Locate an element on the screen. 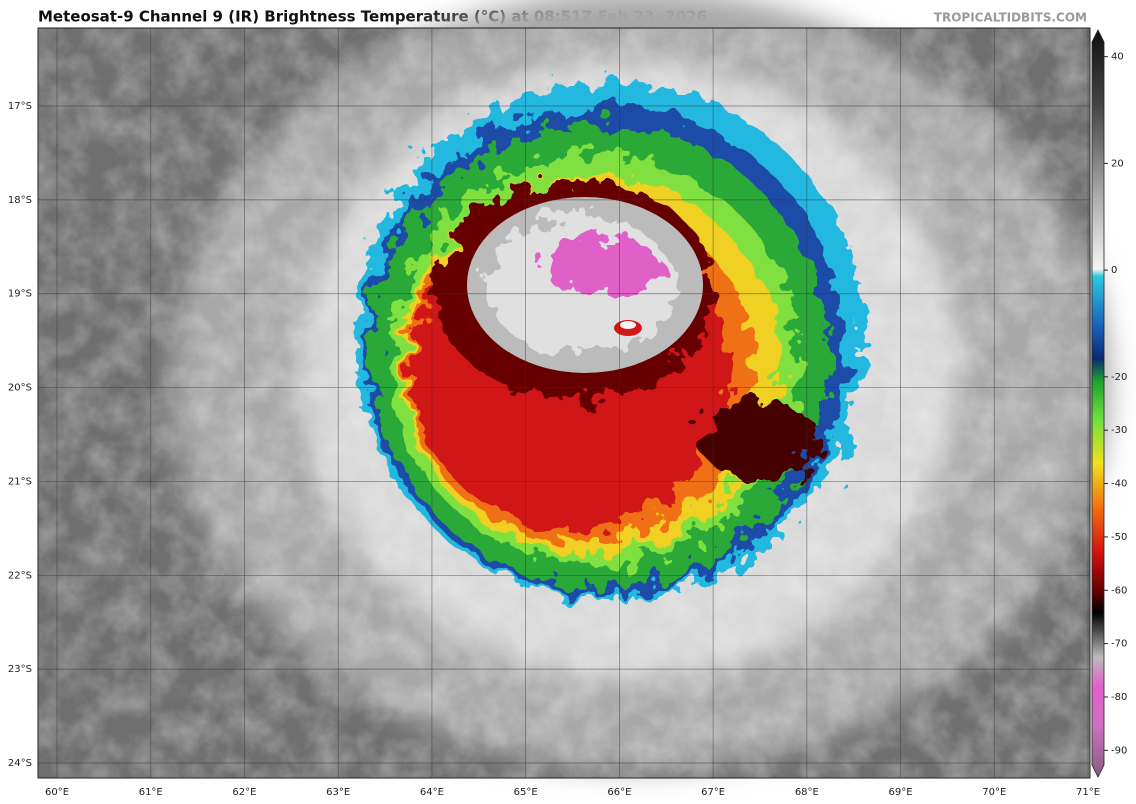 The image size is (1136, 804). colorbar-label: -40 is located at coordinates (1119, 484).